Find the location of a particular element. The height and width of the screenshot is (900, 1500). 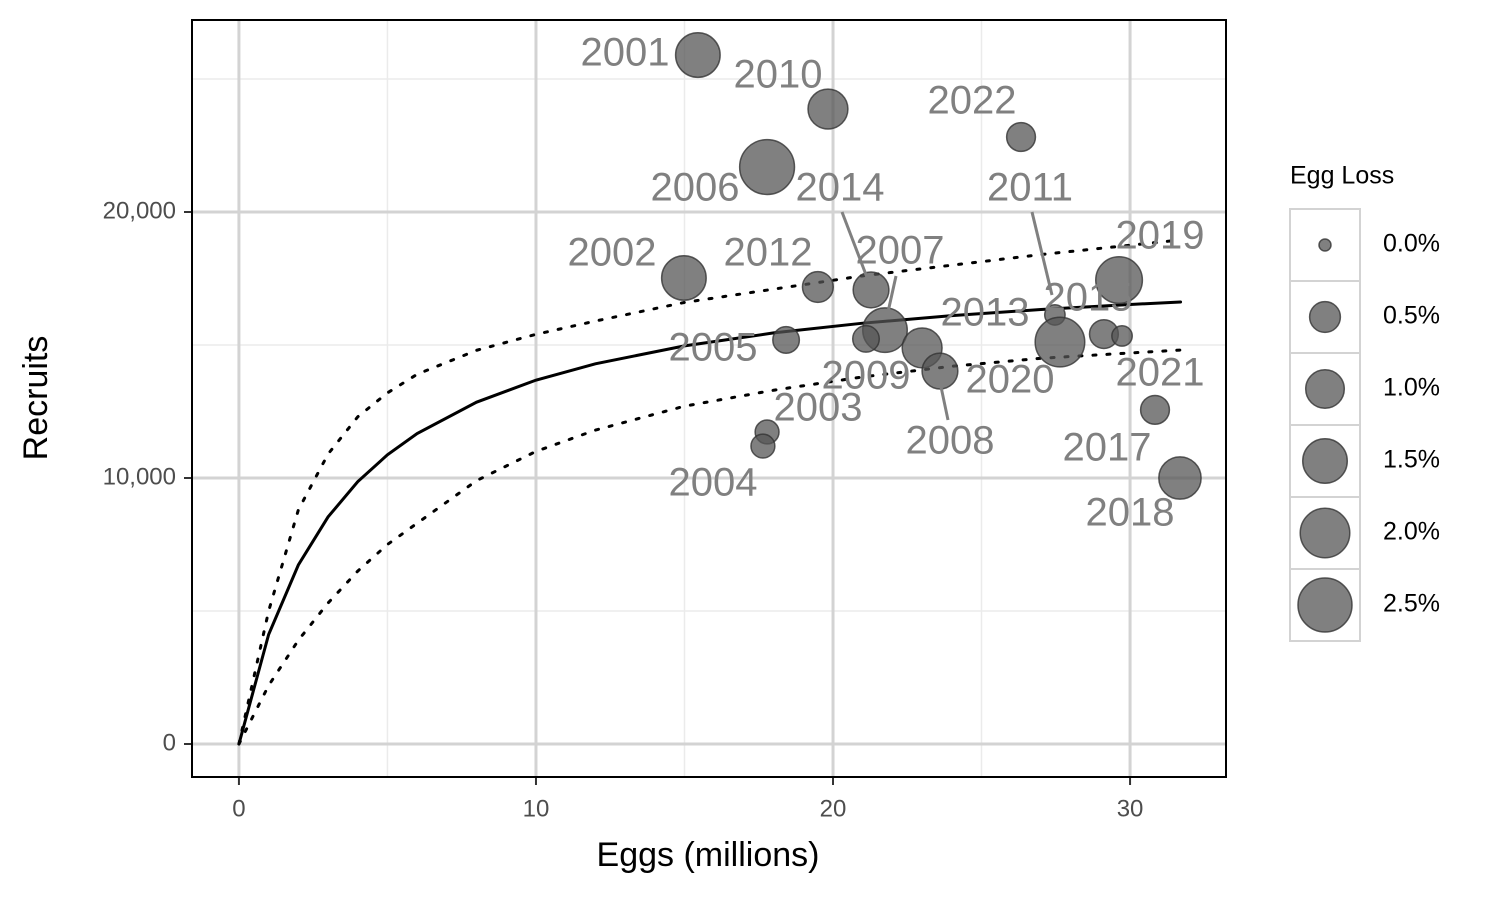

point-label: 2003 is located at coordinates (818, 408).